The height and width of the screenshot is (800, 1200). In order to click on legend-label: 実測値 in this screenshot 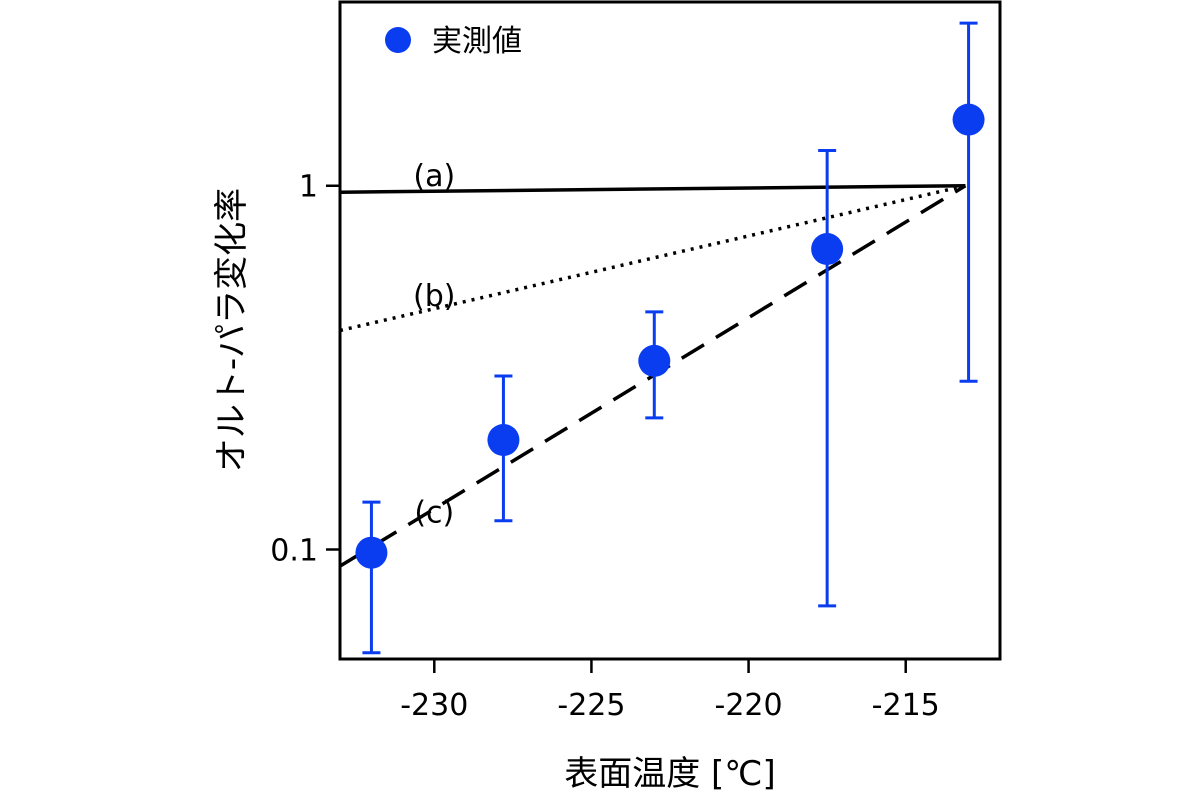, I will do `click(477, 41)`.